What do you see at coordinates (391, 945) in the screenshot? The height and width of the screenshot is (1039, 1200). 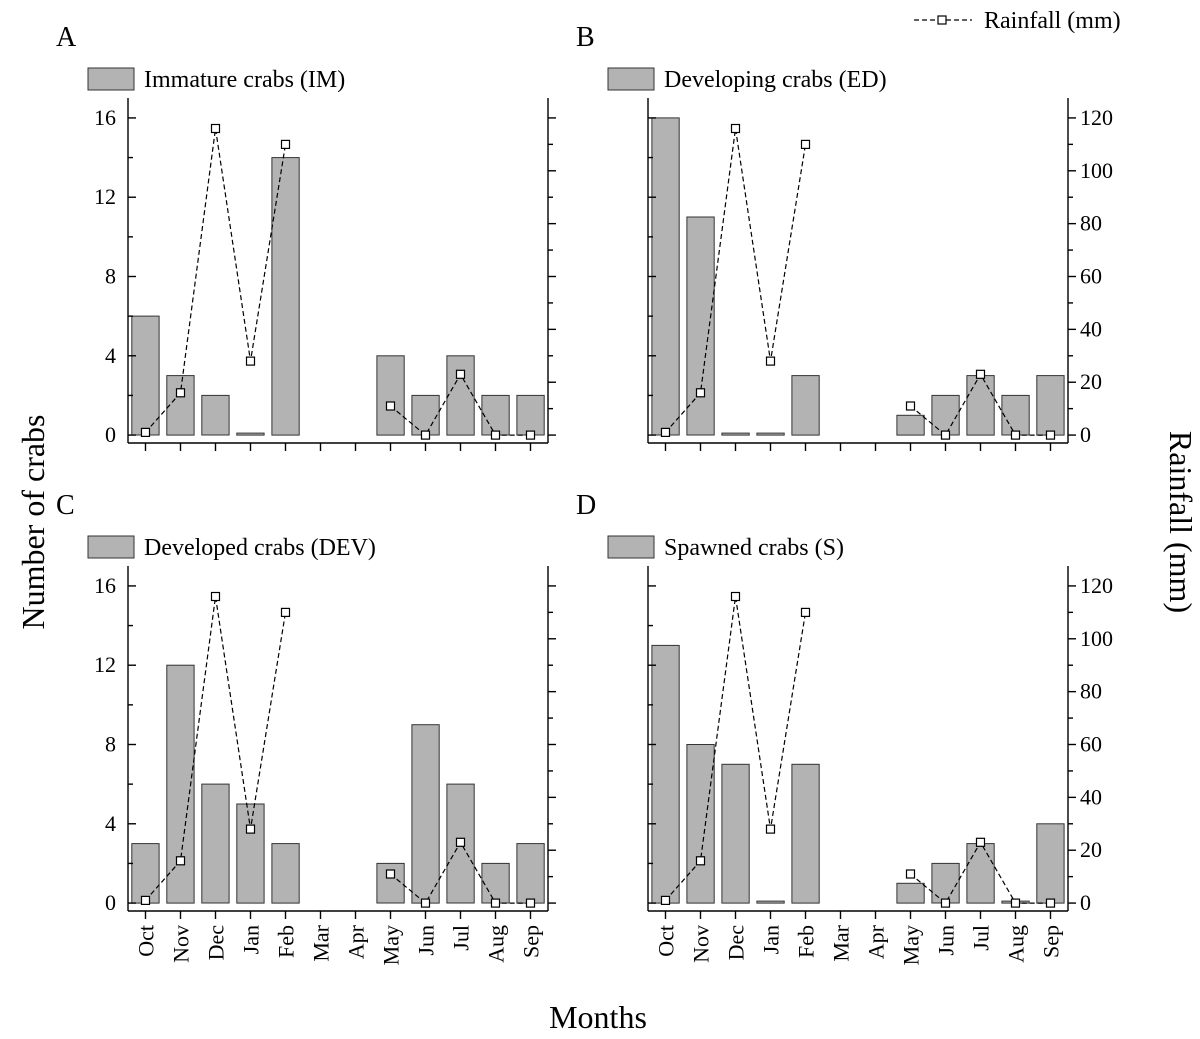 I see `month-label-may: May` at bounding box center [391, 945].